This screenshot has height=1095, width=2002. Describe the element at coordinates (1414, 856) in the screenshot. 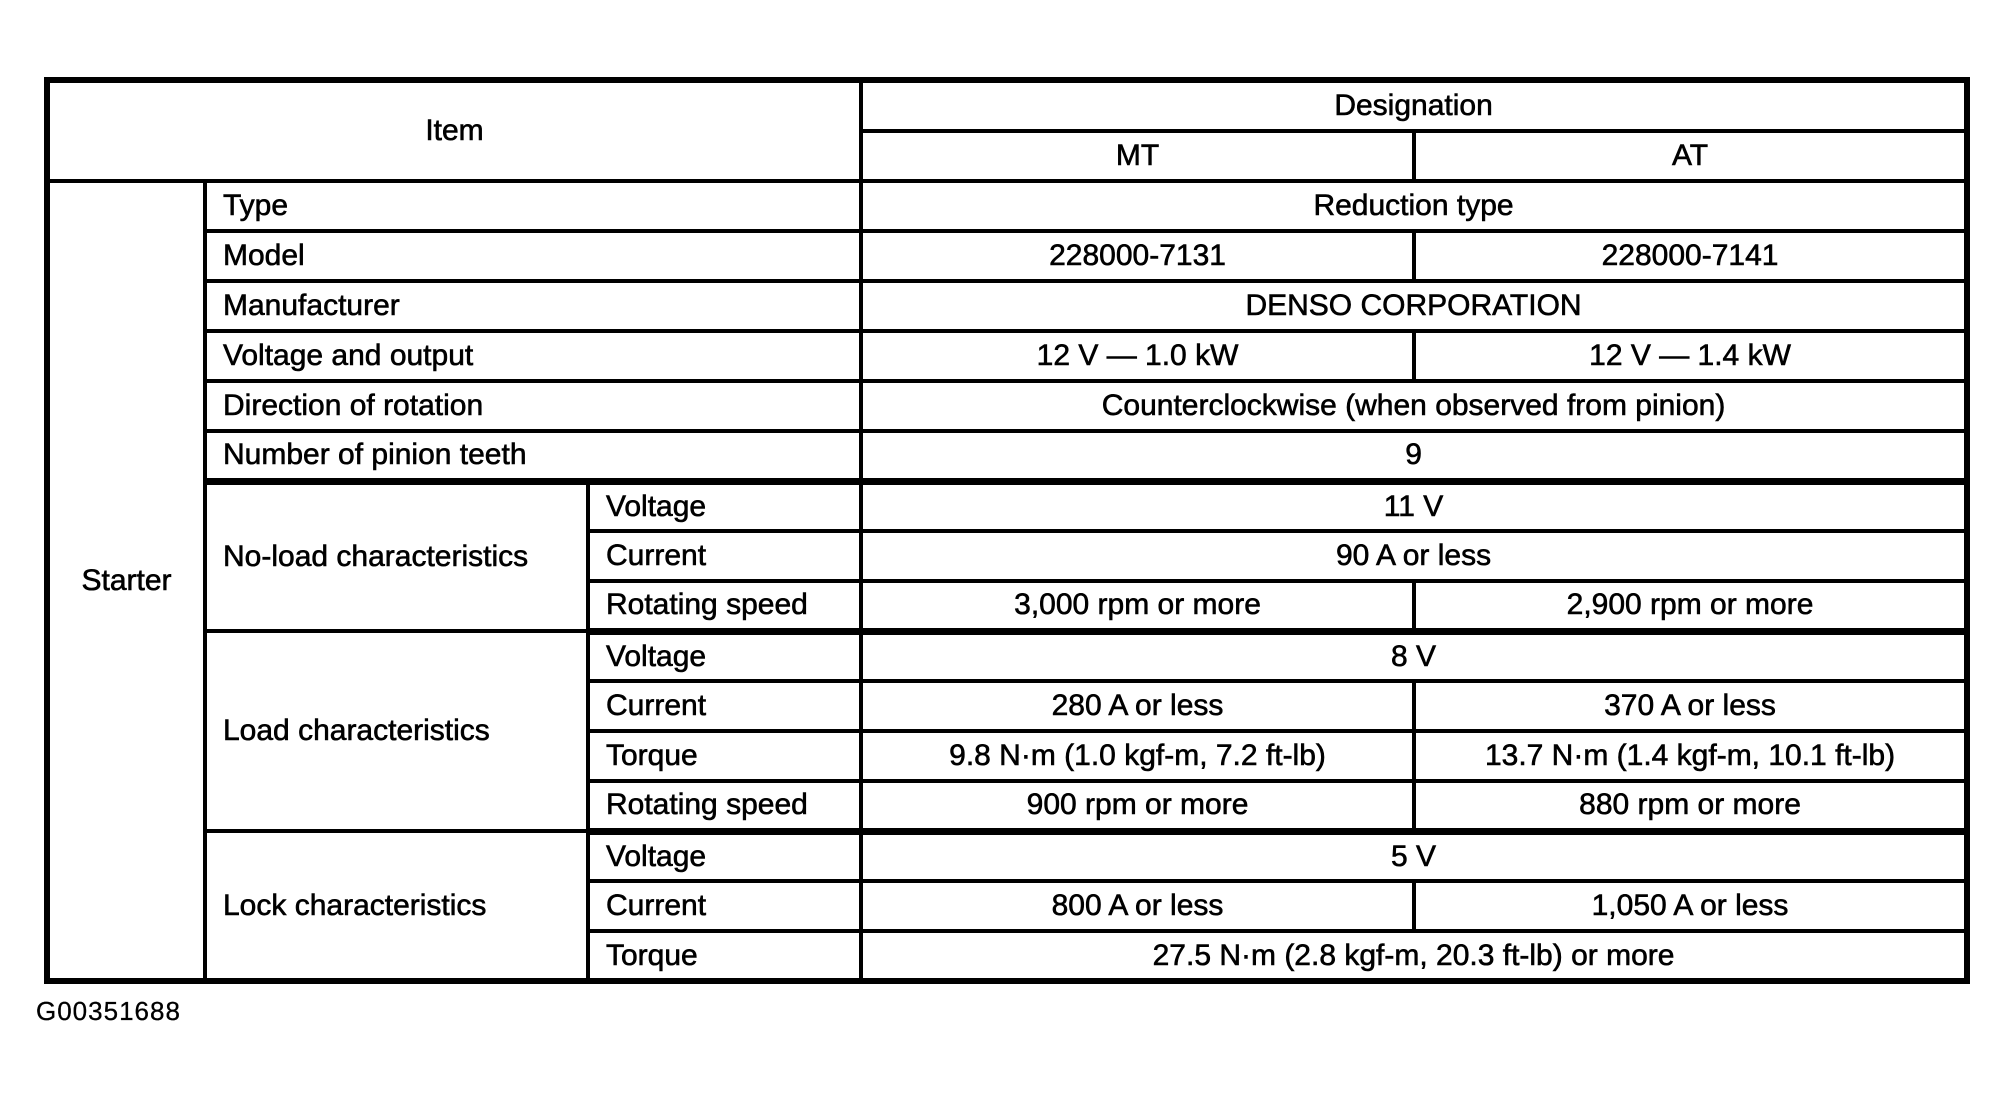

I see `value-lock-voltage: 5 V` at that location.